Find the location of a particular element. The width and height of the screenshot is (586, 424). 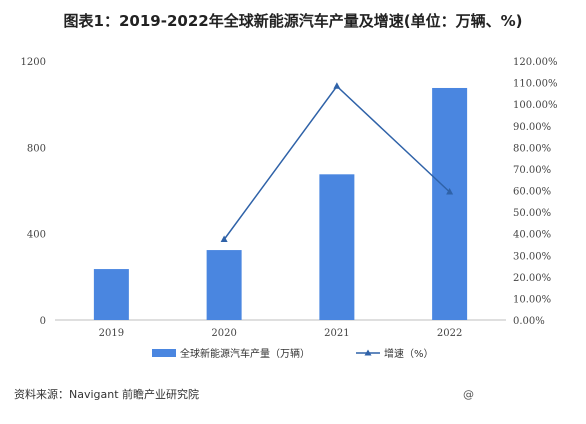

right-axis-tick-label: 40.00% is located at coordinates (532, 235).